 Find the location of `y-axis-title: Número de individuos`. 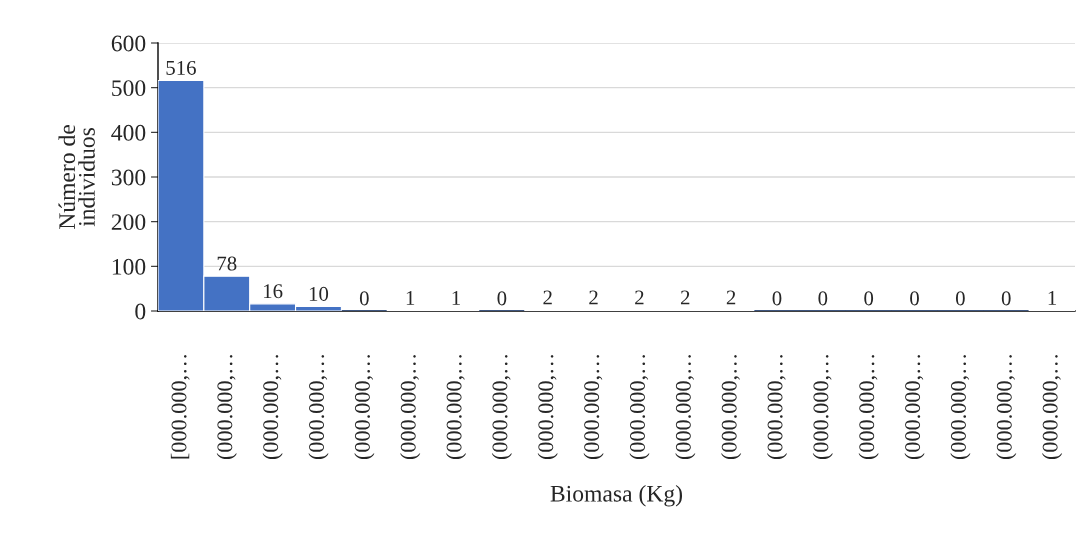

y-axis-title: Número de individuos is located at coordinates (76, 177).